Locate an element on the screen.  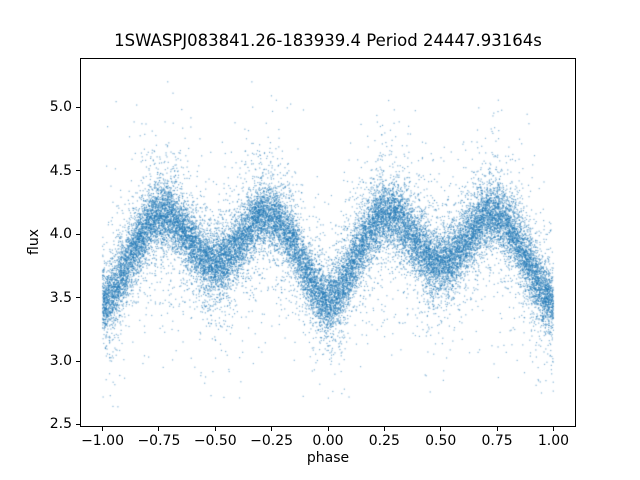
x-axis-label: phase is located at coordinates (328, 458).